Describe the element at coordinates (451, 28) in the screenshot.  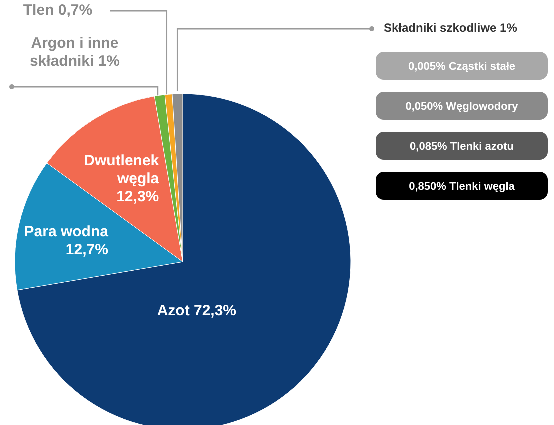
I see `legend-label: Składniki szkodliwe 1%` at that location.